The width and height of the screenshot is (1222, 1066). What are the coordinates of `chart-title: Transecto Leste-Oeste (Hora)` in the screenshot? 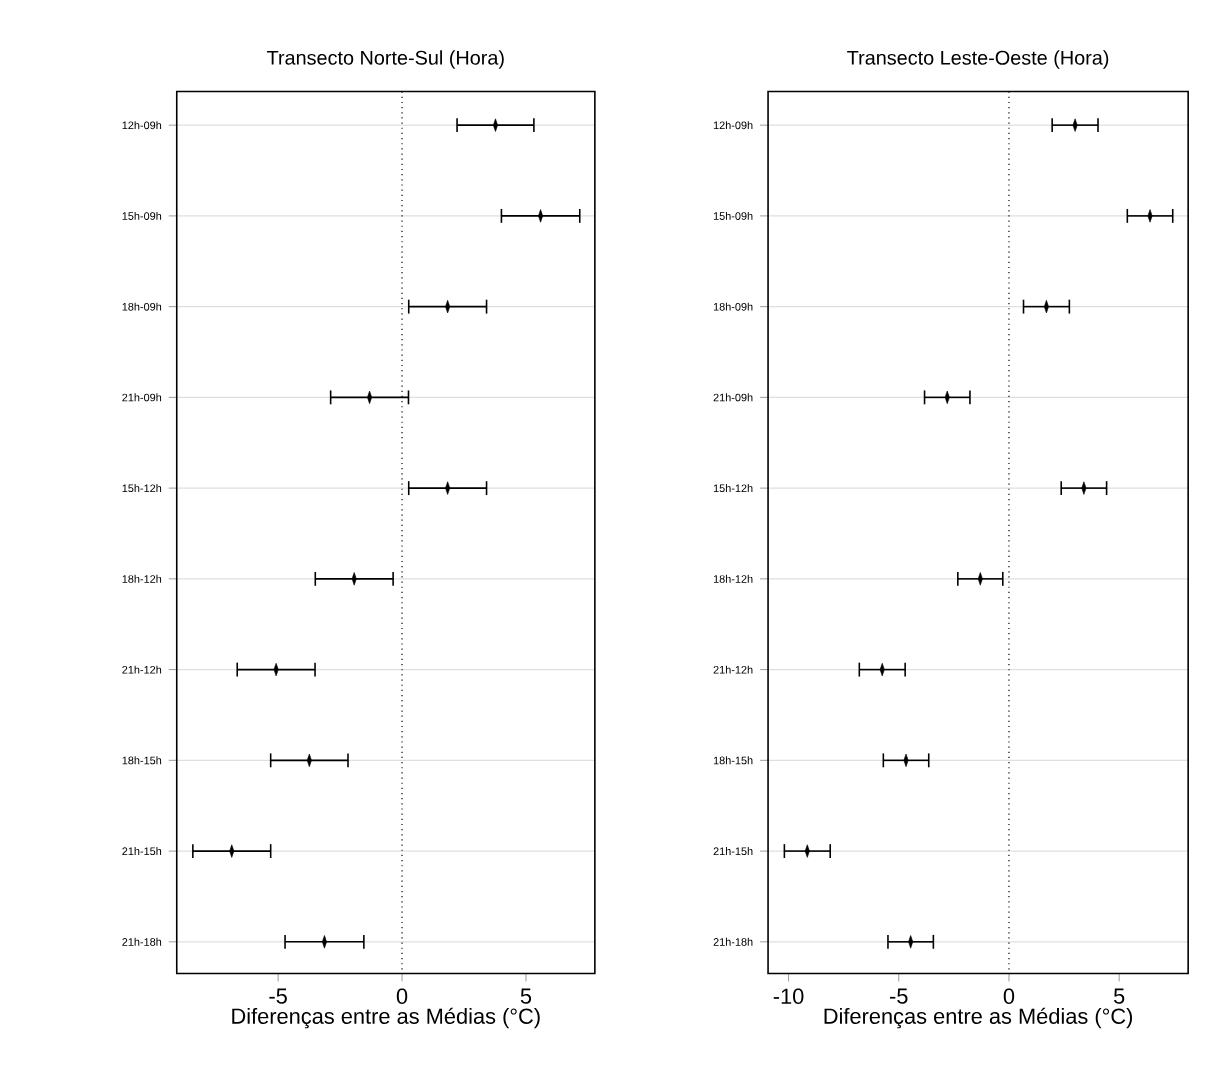 It's located at (978, 60).